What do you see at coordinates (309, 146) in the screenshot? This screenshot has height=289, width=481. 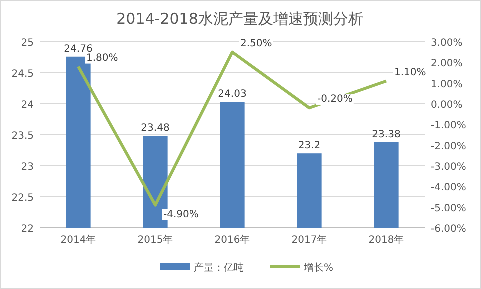 I see `data-label: 23.2` at bounding box center [309, 146].